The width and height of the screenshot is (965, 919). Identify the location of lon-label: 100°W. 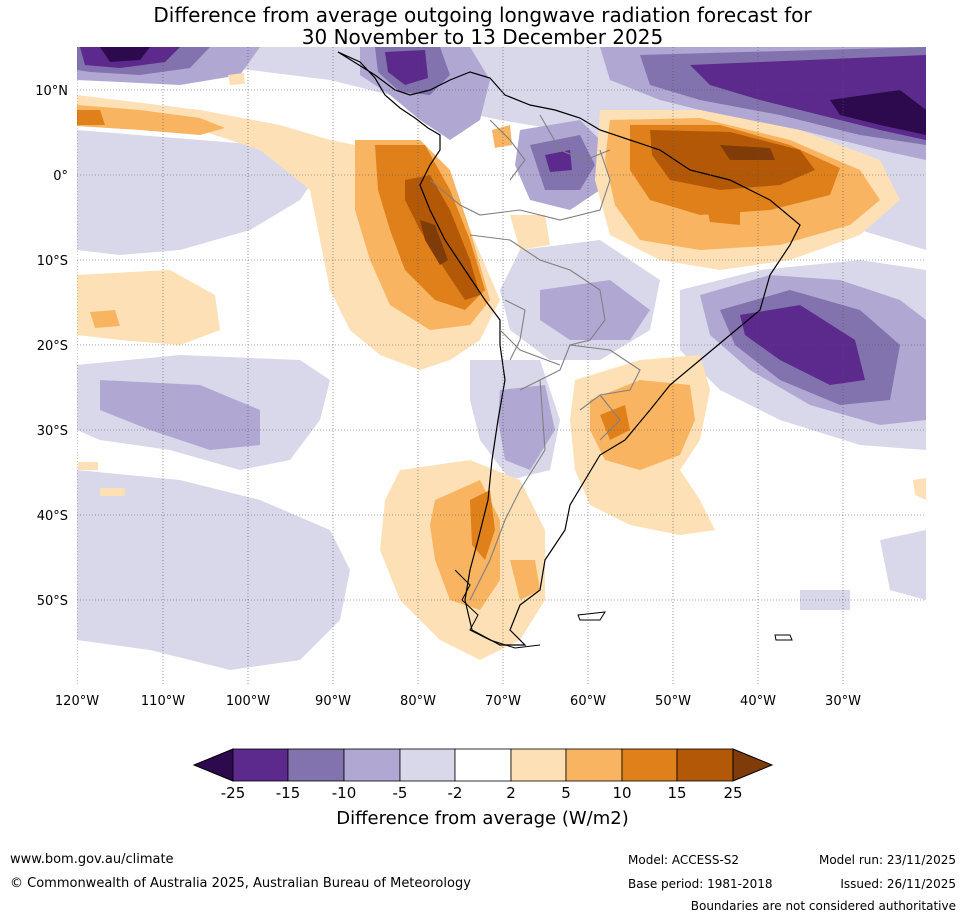
(248, 701).